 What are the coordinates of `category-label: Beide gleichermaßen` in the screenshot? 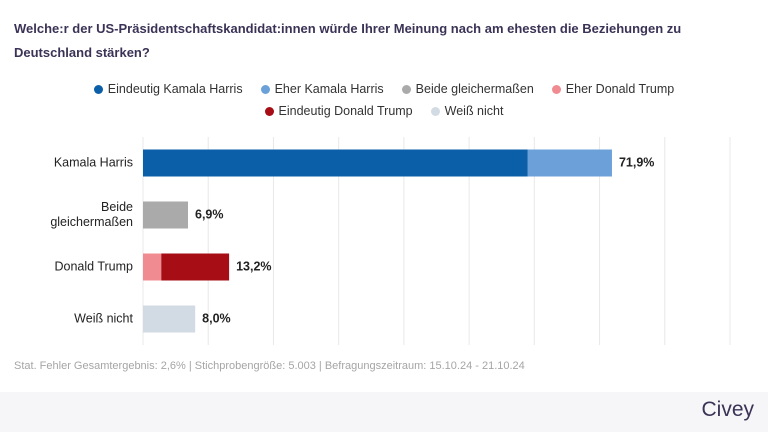 It's located at (91, 214).